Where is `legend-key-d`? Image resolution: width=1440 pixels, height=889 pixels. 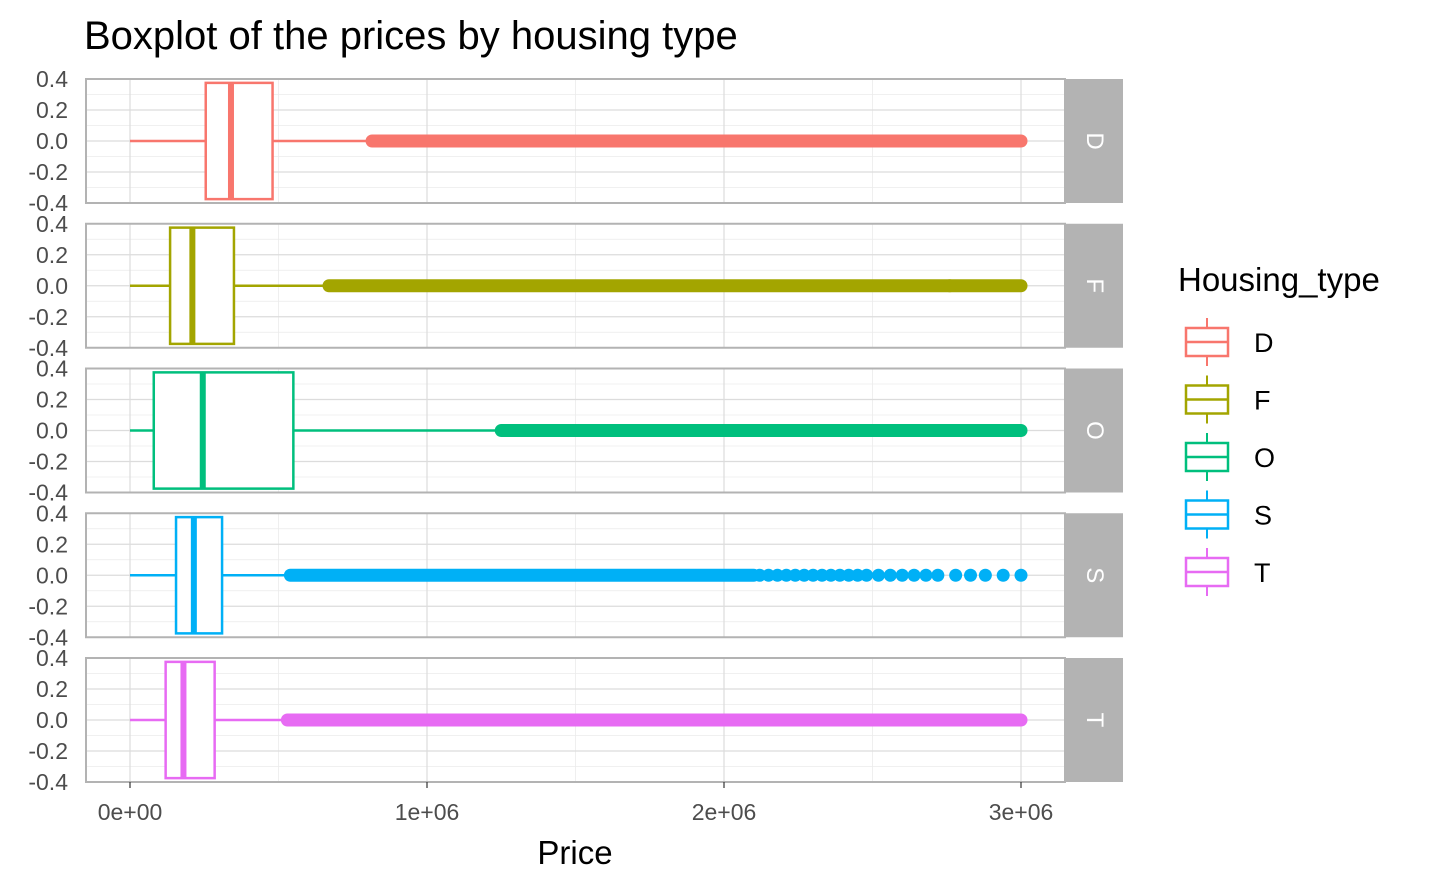 legend-key-d is located at coordinates (1207, 342).